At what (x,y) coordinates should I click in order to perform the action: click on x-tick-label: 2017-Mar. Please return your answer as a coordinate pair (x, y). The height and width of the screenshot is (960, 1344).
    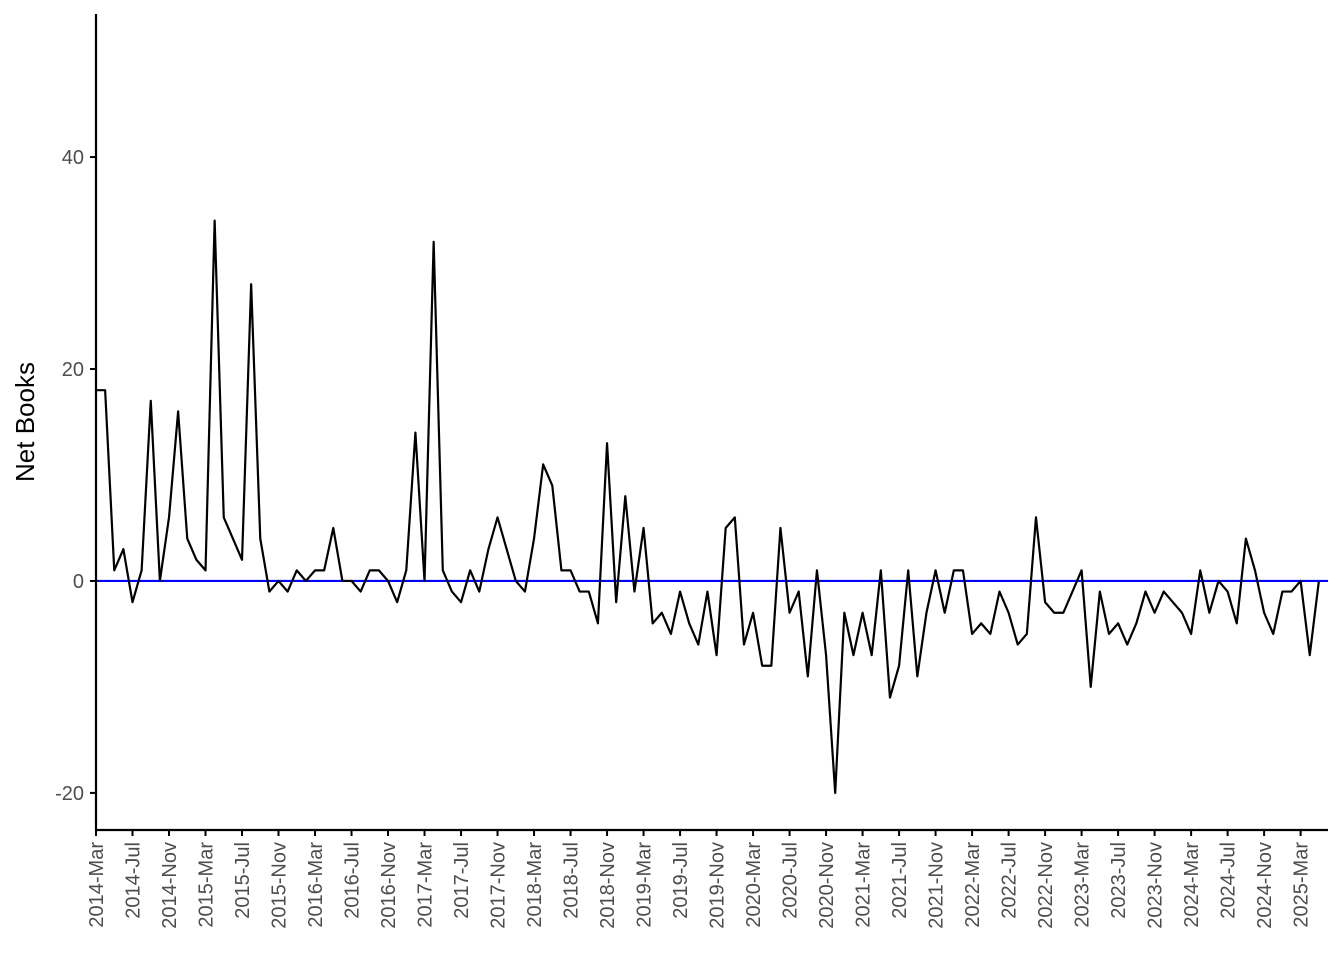
    Looking at the image, I should click on (426, 885).